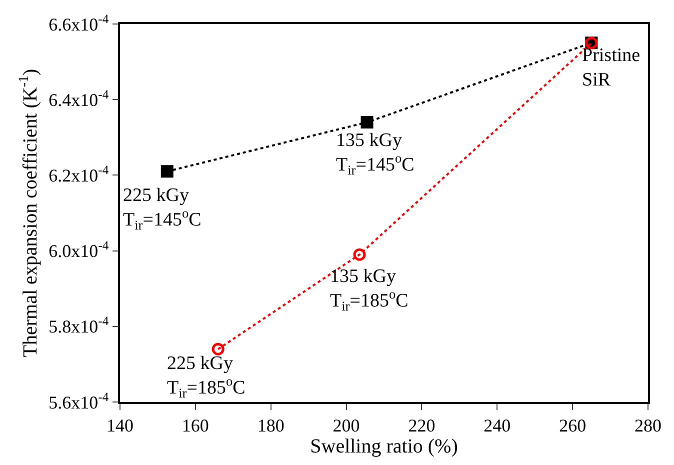 This screenshot has height=465, width=674. Describe the element at coordinates (422, 425) in the screenshot. I see `x-tick-label: 220` at that location.